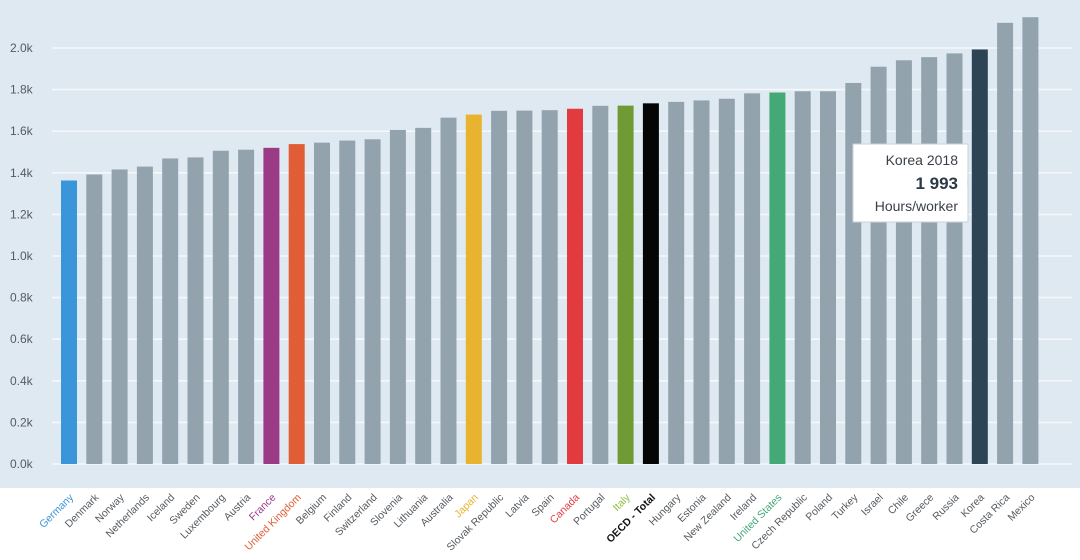  Describe the element at coordinates (22, 422) in the screenshot. I see `y-tick-label: 0.2k` at that location.